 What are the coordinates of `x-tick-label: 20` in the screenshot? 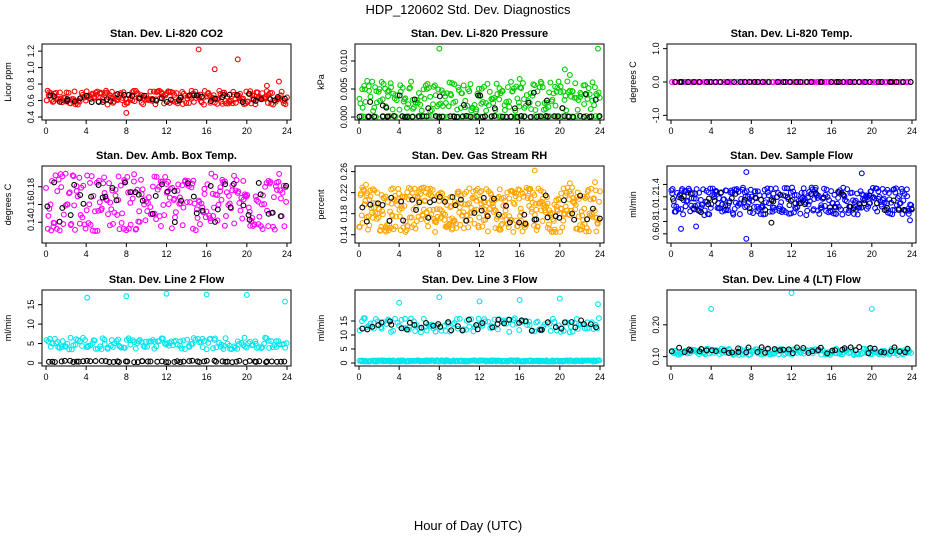 It's located at (247, 377).